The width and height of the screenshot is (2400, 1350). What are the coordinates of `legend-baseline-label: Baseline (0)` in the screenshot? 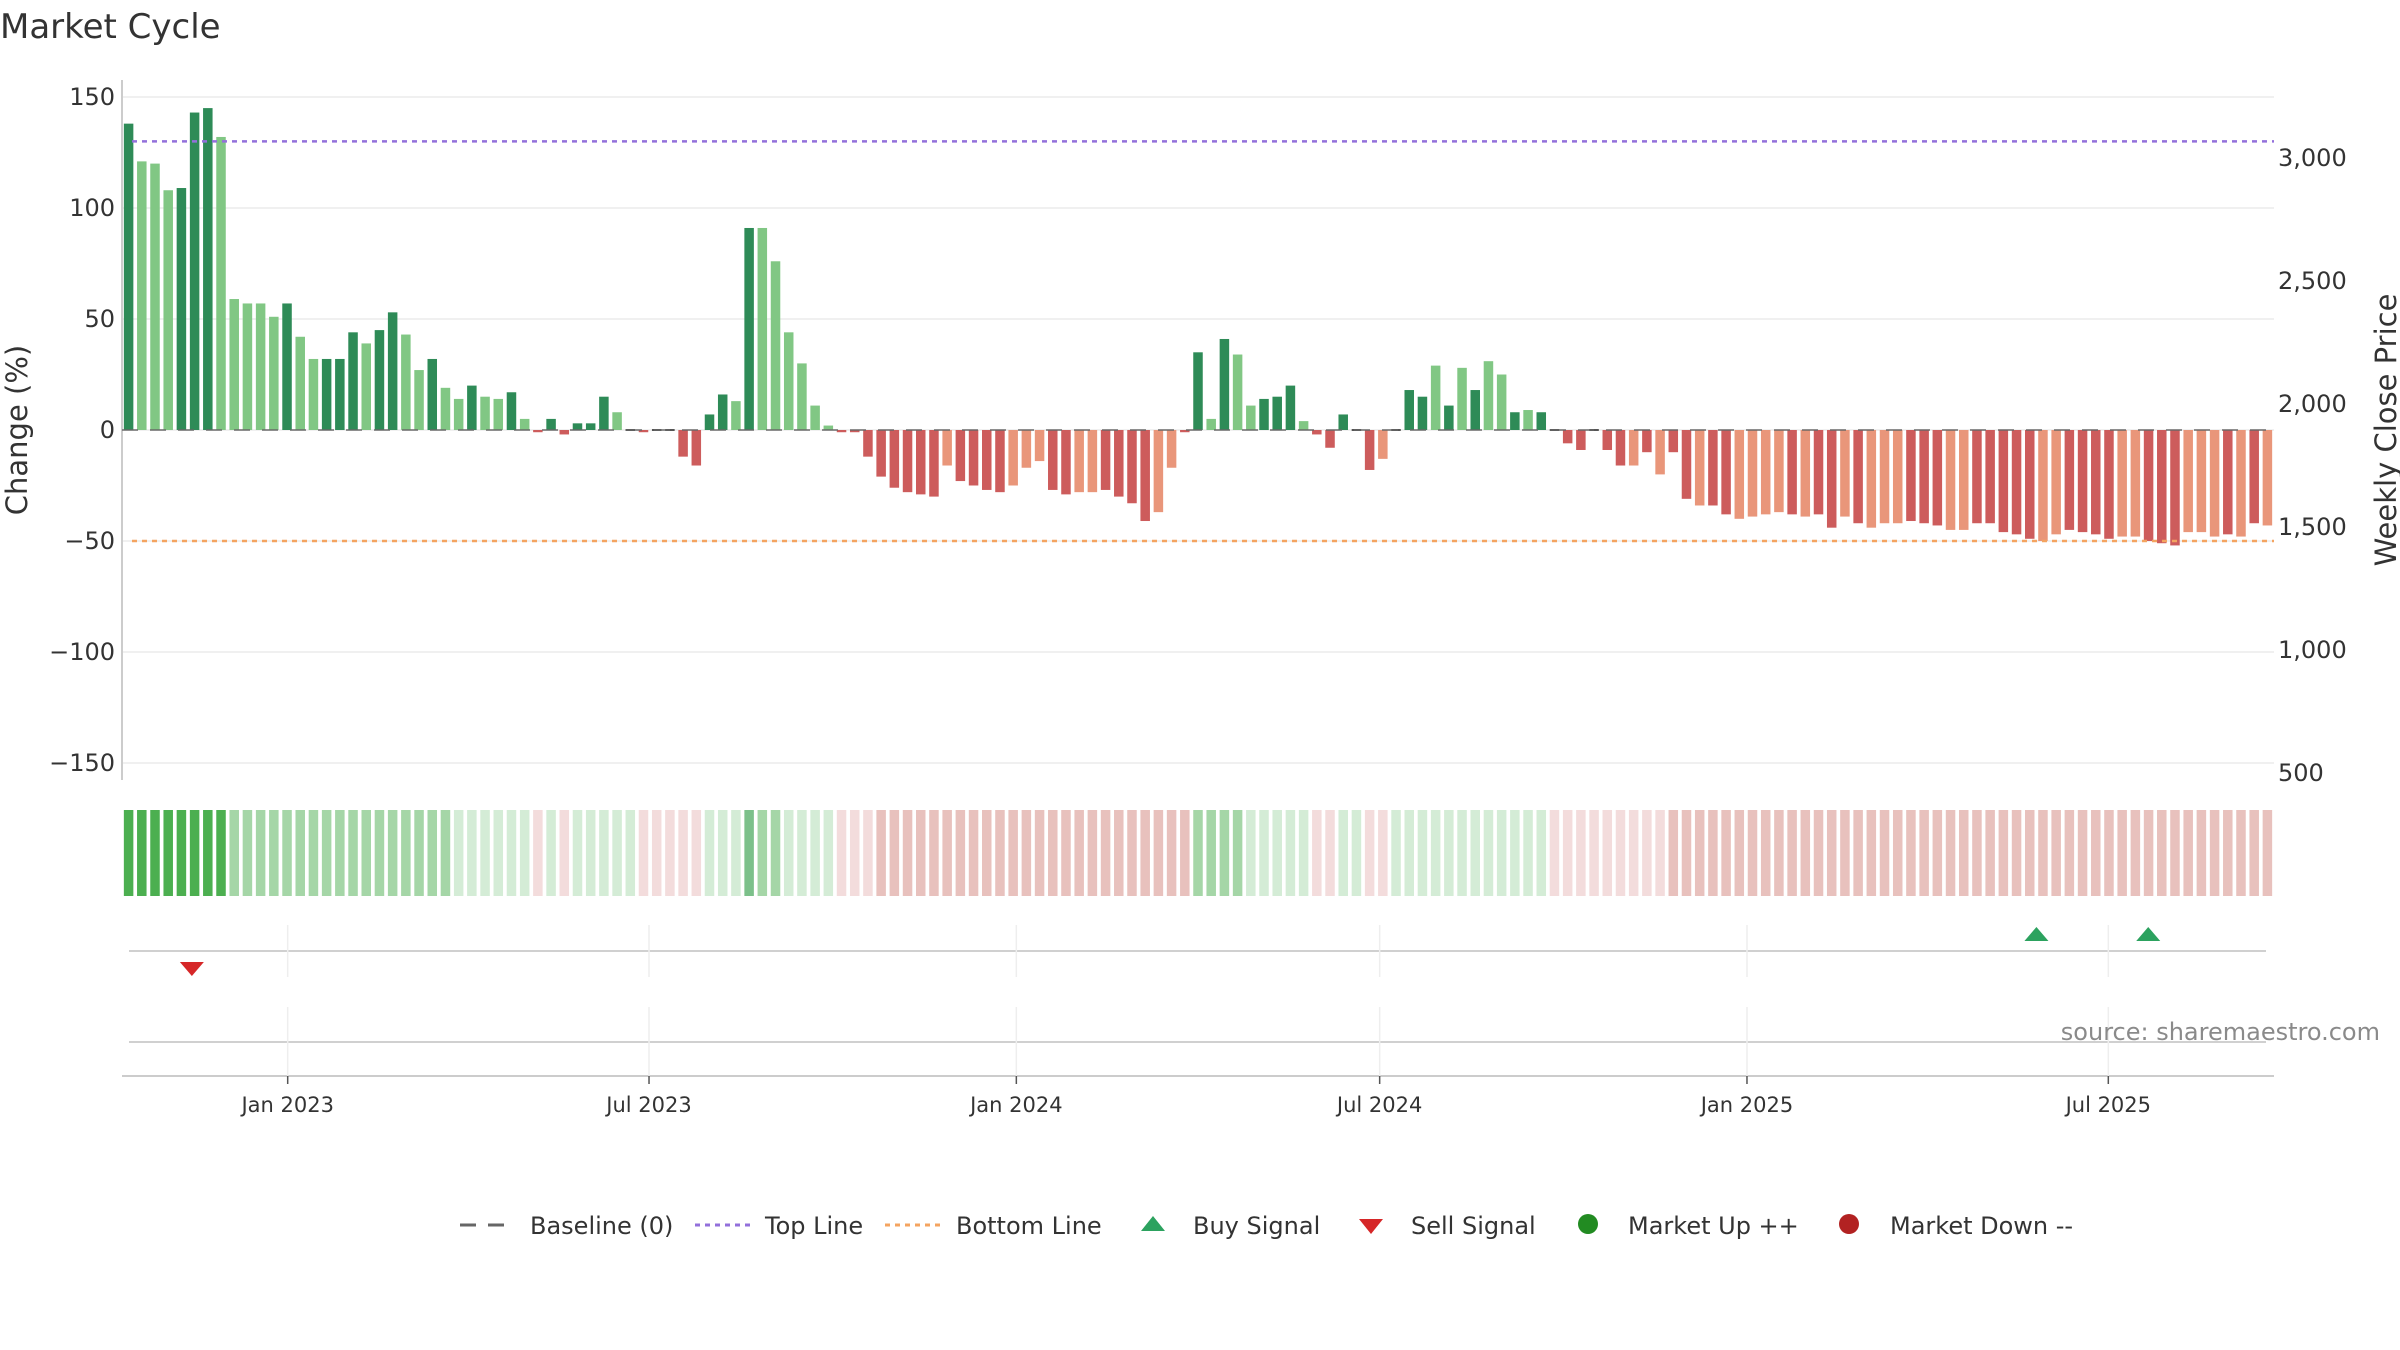 It's located at (601, 1226).